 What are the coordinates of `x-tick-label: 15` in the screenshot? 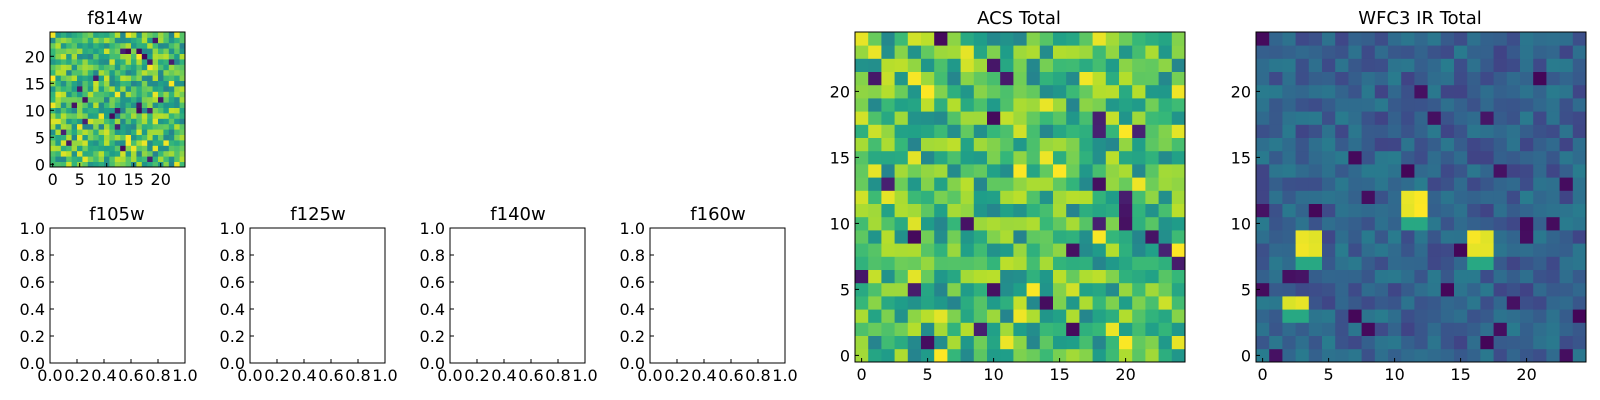 It's located at (1460, 374).